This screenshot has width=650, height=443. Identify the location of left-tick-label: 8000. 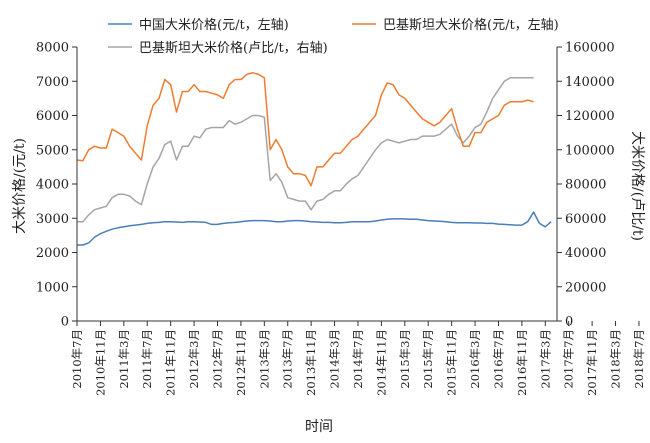
(52, 48).